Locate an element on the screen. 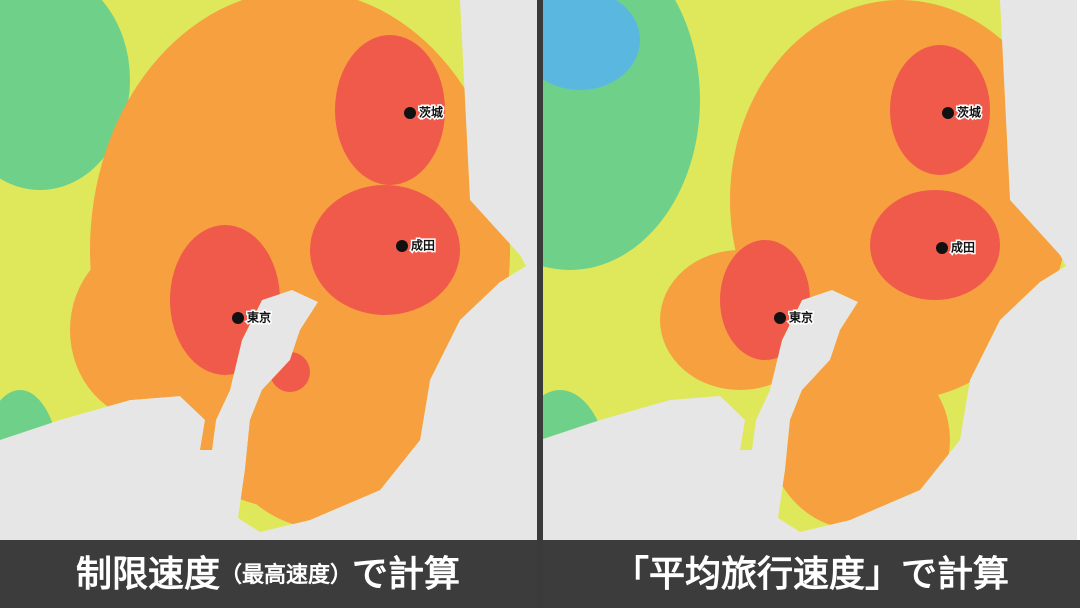  caption: 「平均旅行速度」で計算 is located at coordinates (811, 574).